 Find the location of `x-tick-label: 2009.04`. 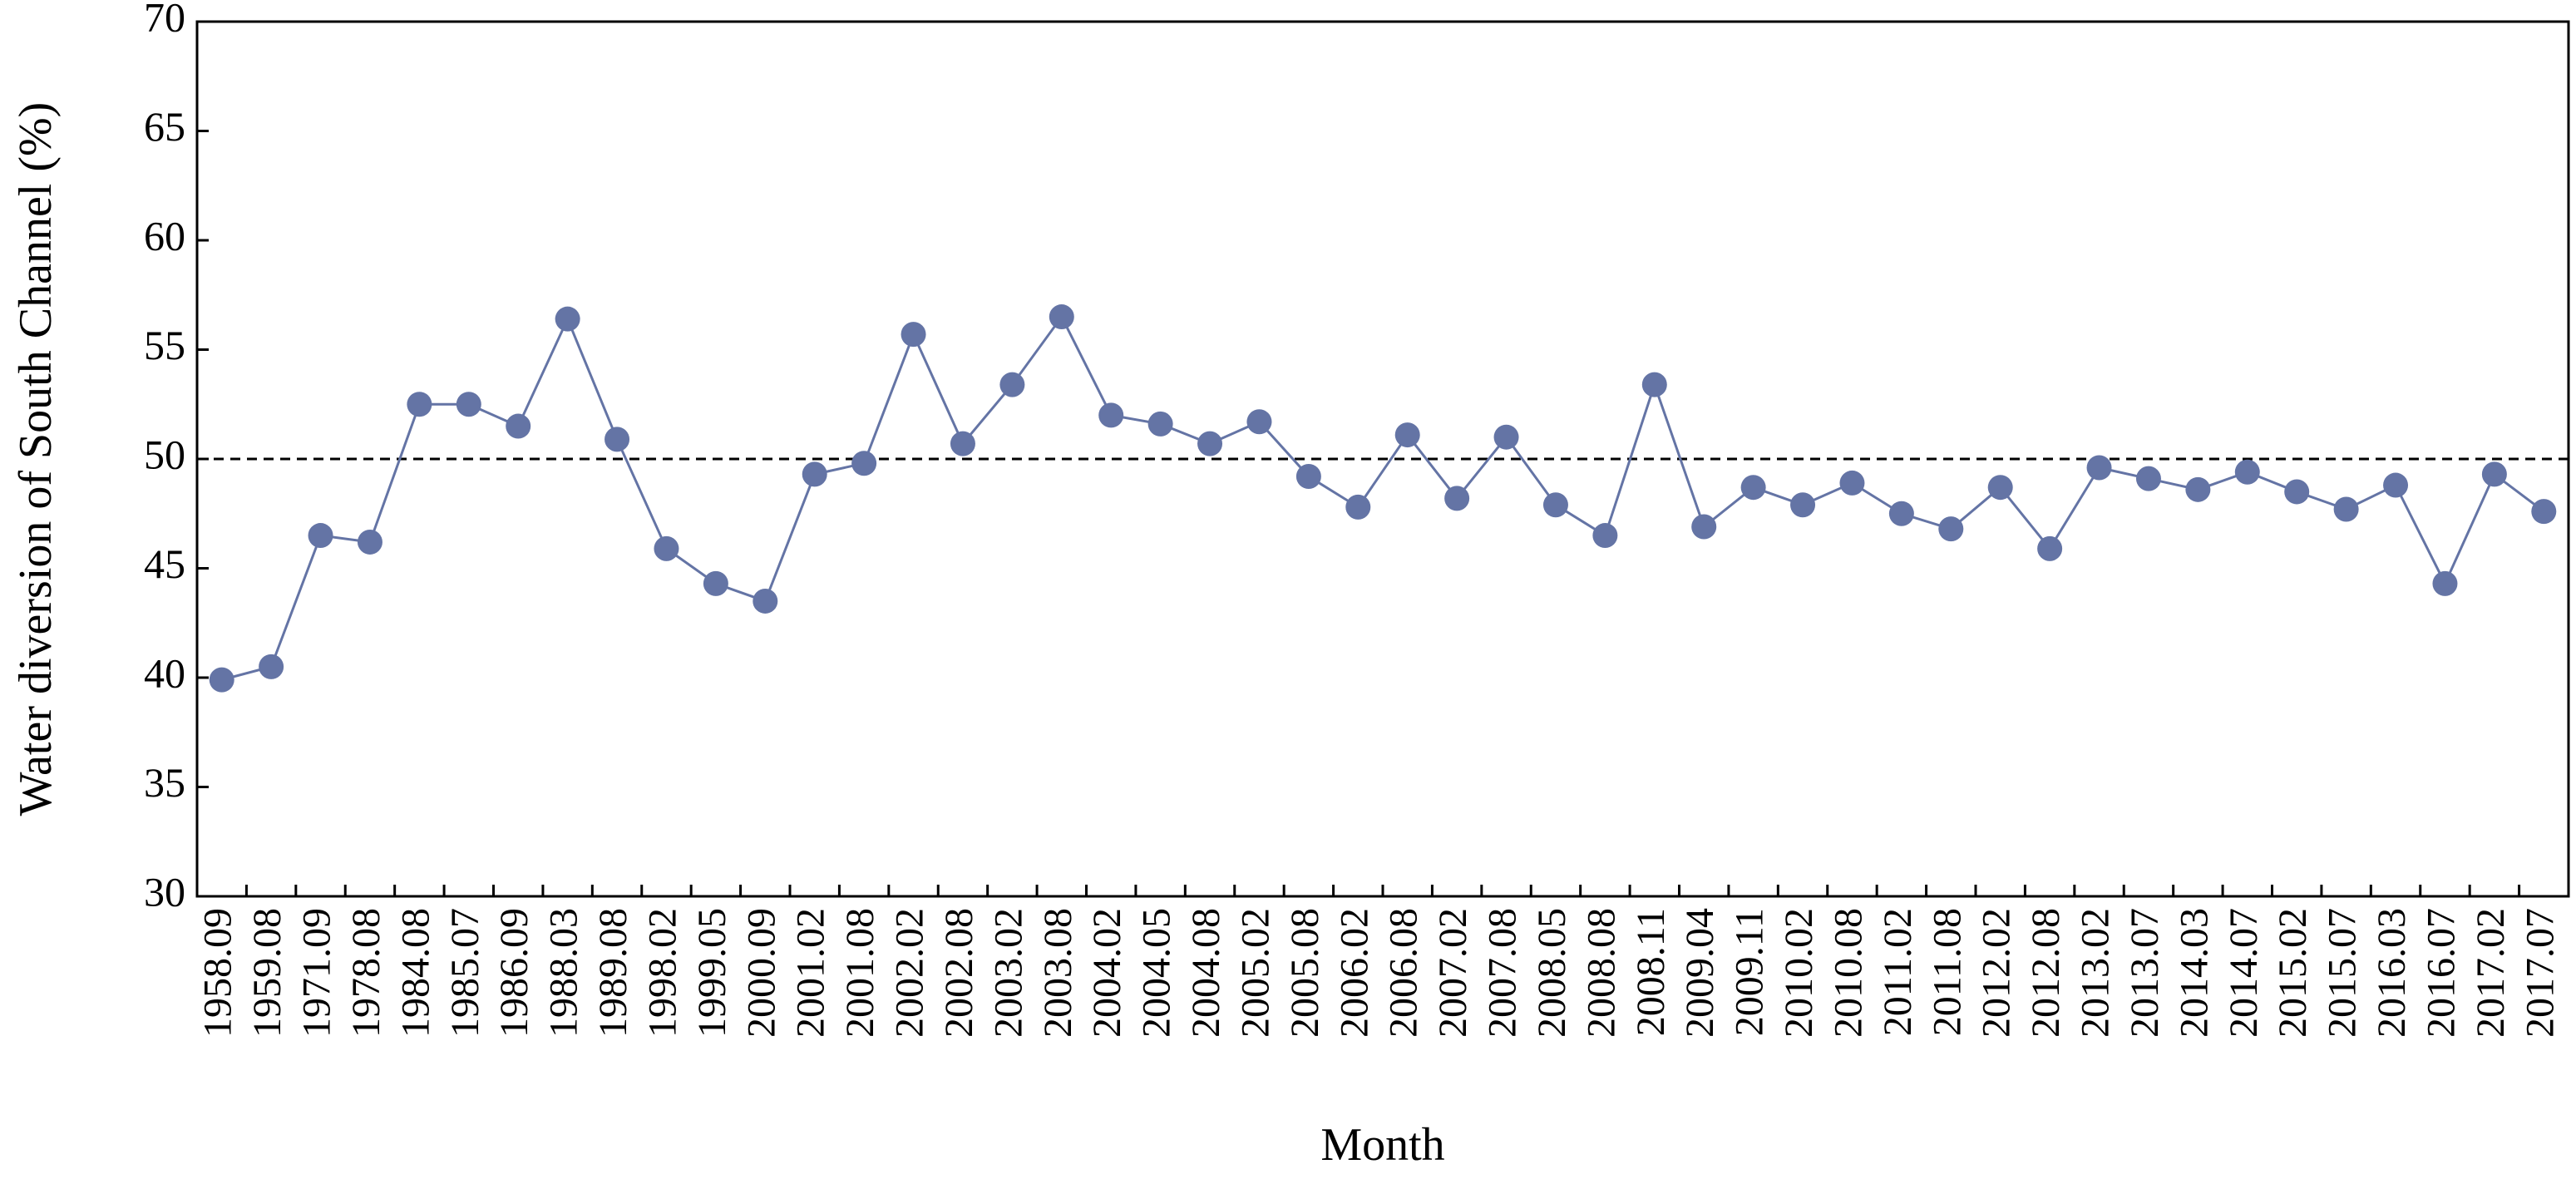

x-tick-label: 2009.04 is located at coordinates (1700, 973).